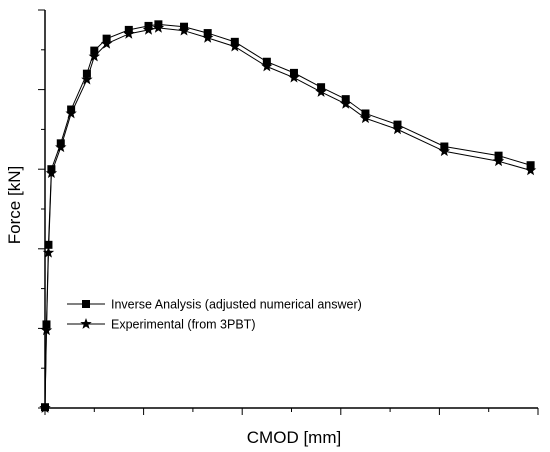  Describe the element at coordinates (183, 325) in the screenshot. I see `legend-label: Experimental (from 3PBT)` at that location.